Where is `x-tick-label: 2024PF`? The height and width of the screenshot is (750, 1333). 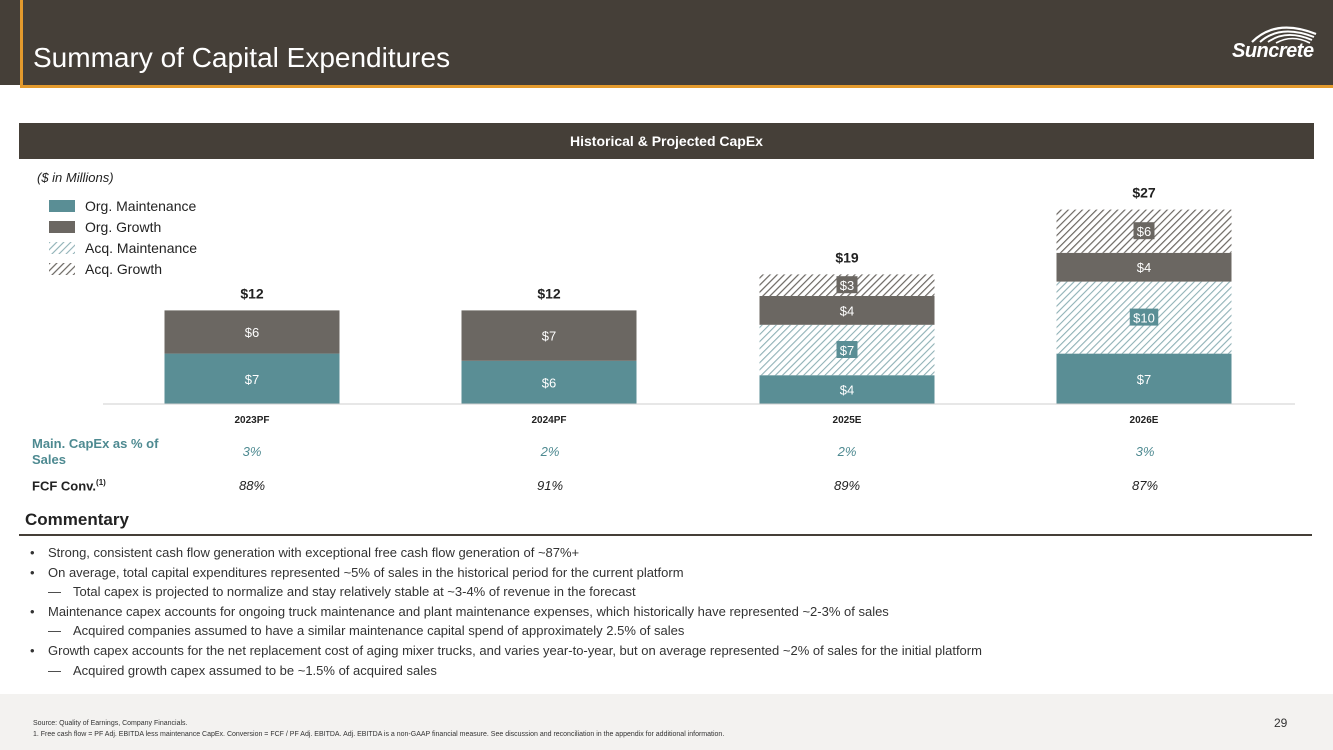
x-tick-label: 2024PF is located at coordinates (548, 420).